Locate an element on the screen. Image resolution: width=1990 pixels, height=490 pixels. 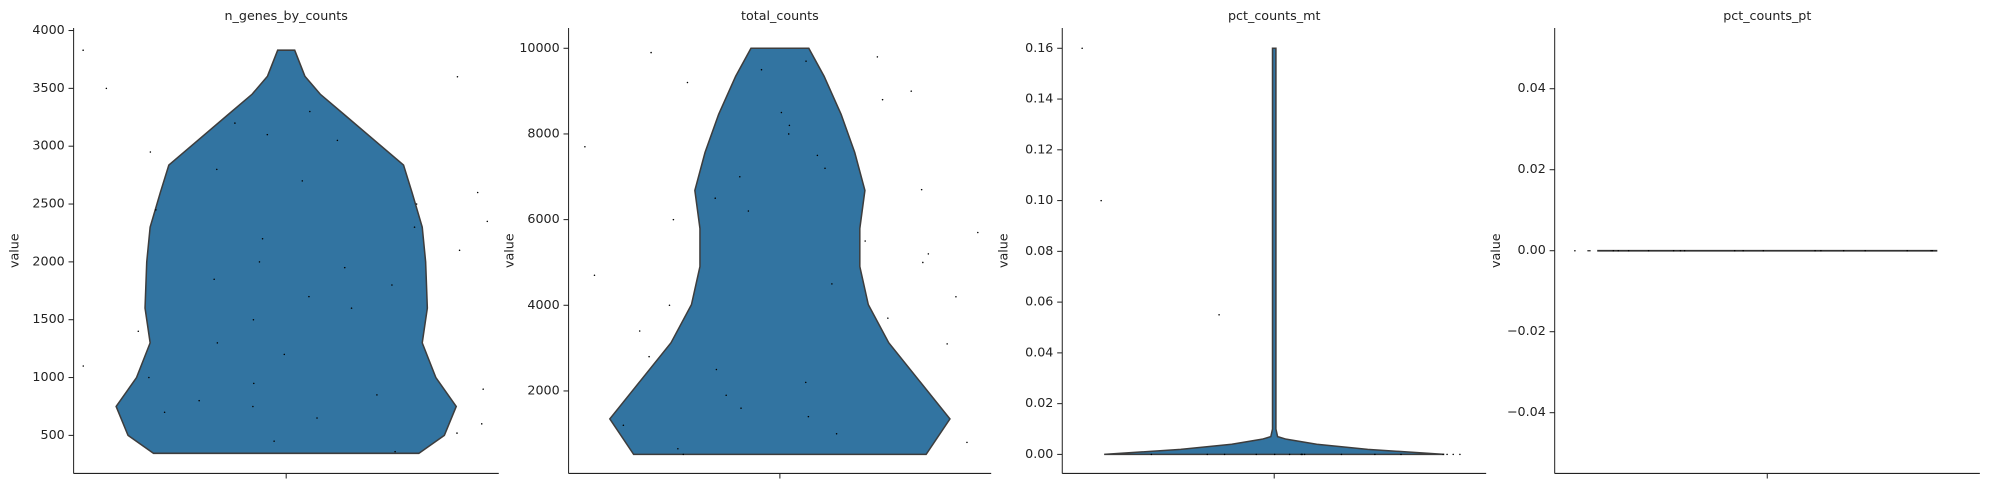
y-tick-label: 2500 is located at coordinates (48, 203).